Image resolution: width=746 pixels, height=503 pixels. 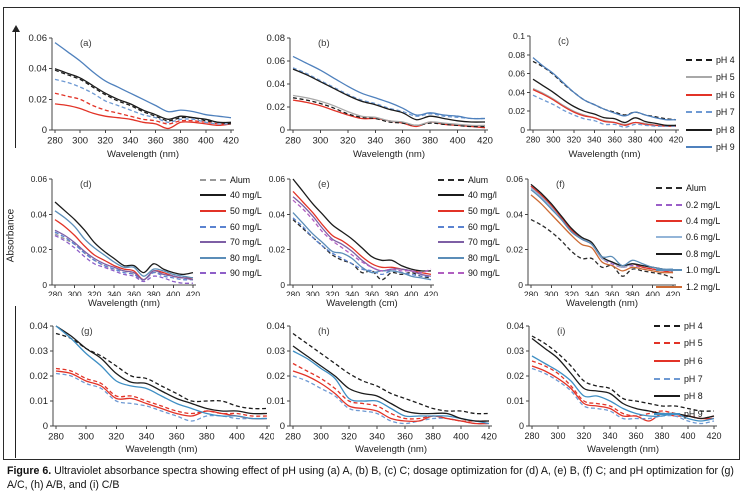 I want to click on legend-label: 0.4 mg/L, so click(x=703, y=220).